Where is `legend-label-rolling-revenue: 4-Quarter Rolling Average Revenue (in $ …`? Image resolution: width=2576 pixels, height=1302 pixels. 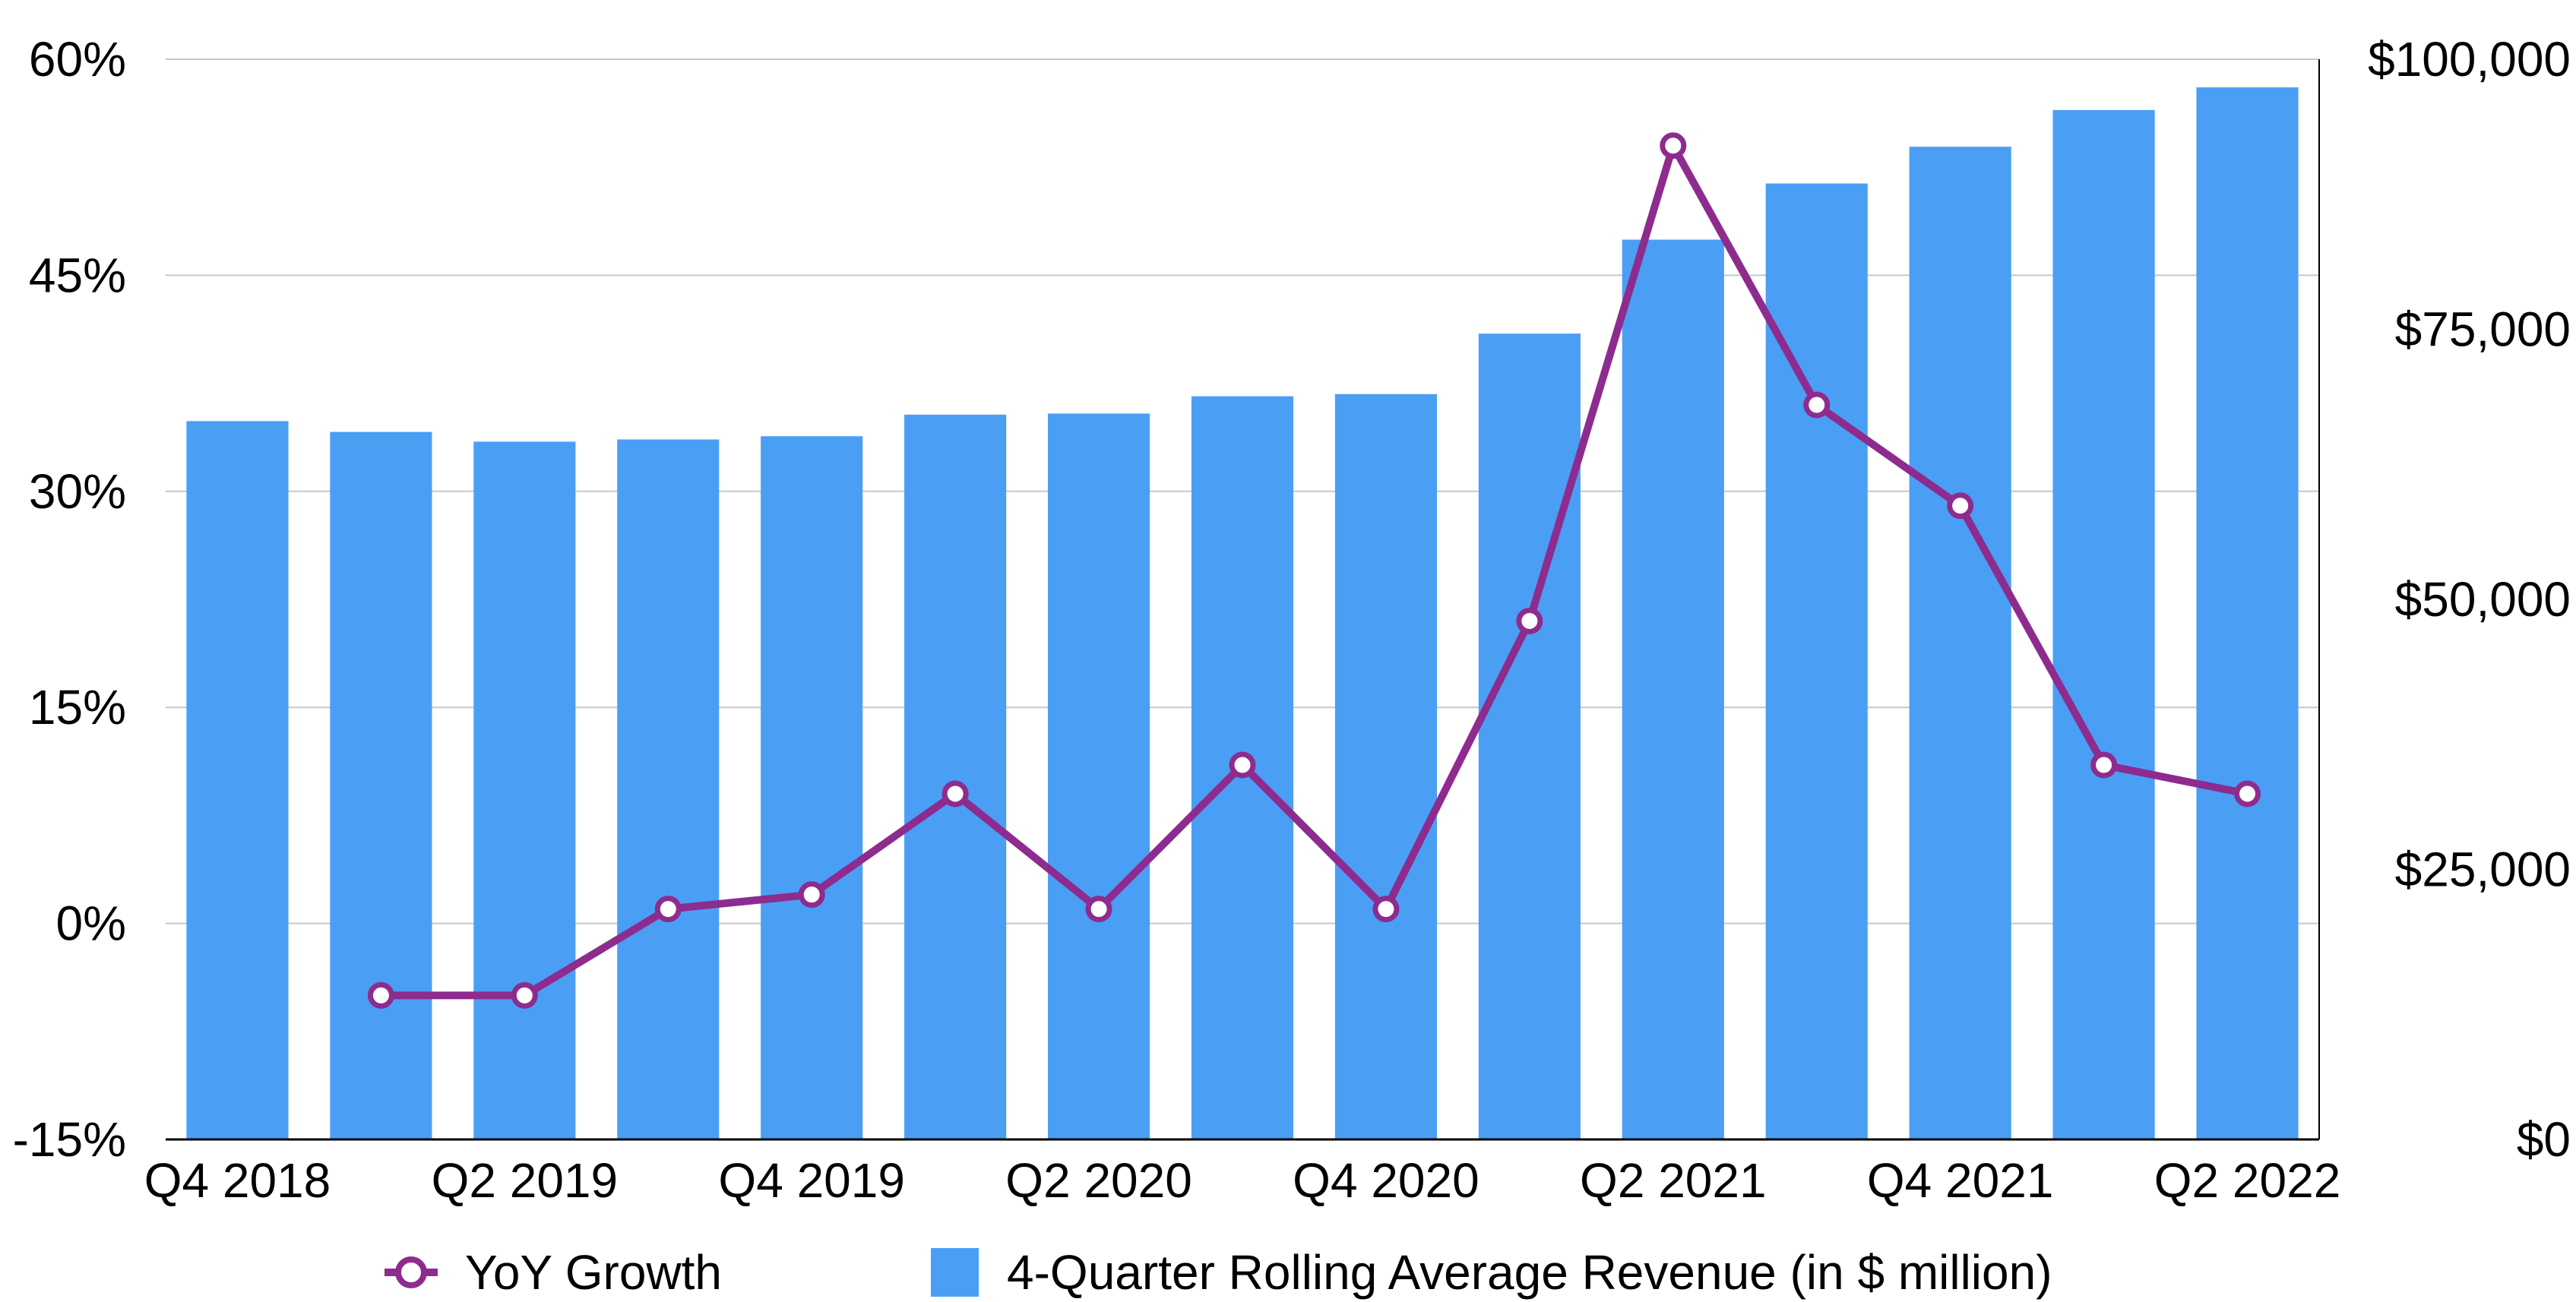 legend-label-rolling-revenue: 4-Quarter Rolling Average Revenue (in $ … is located at coordinates (1529, 1273).